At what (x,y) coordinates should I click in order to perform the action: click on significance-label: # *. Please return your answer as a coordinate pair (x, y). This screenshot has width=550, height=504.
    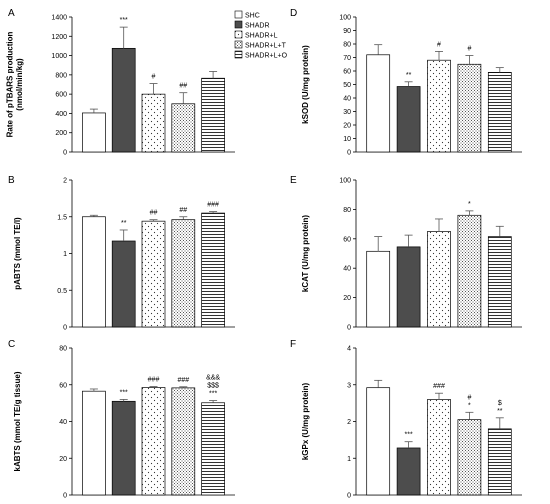
    Looking at the image, I should click on (469, 401).